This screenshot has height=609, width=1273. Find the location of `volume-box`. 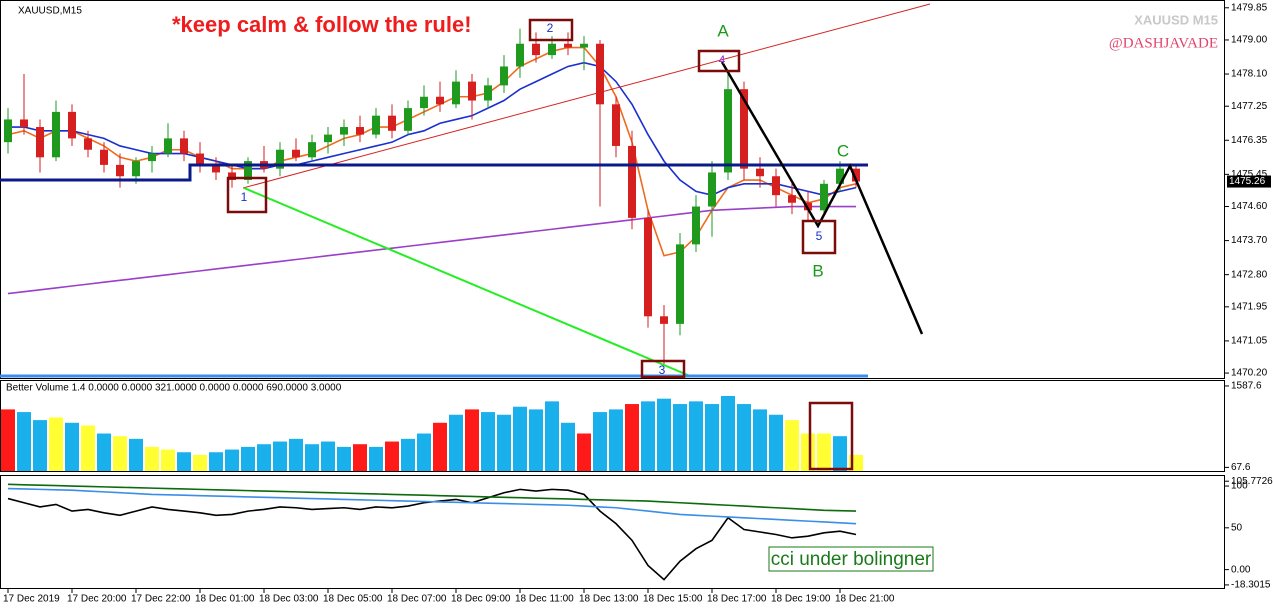

volume-box is located at coordinates (831, 436).